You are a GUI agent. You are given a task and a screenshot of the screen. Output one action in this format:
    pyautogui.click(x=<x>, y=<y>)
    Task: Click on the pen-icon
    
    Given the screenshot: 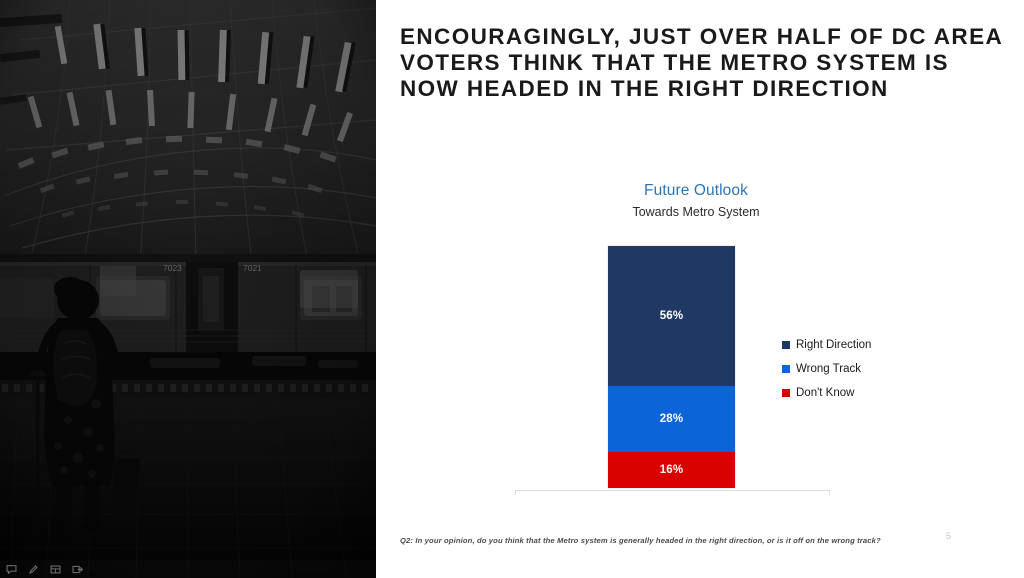 What is the action you would take?
    pyautogui.click(x=33, y=569)
    